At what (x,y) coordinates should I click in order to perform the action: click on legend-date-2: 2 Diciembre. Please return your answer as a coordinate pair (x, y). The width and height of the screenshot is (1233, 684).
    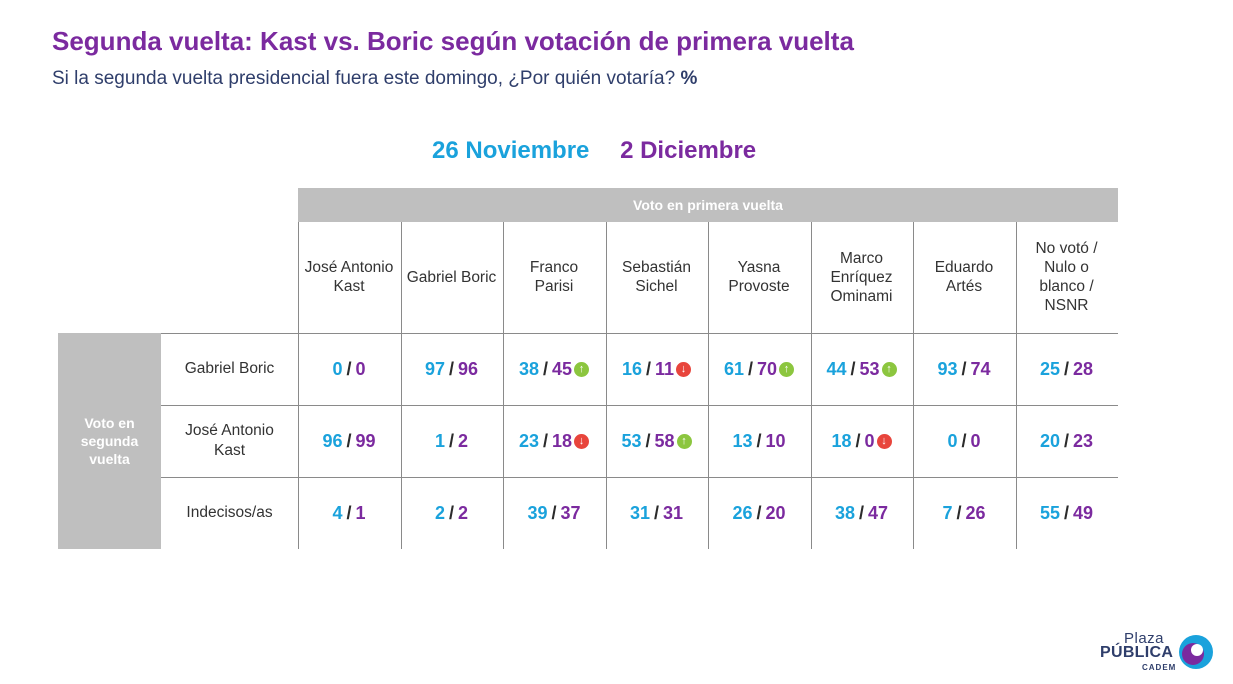
    Looking at the image, I should click on (688, 150).